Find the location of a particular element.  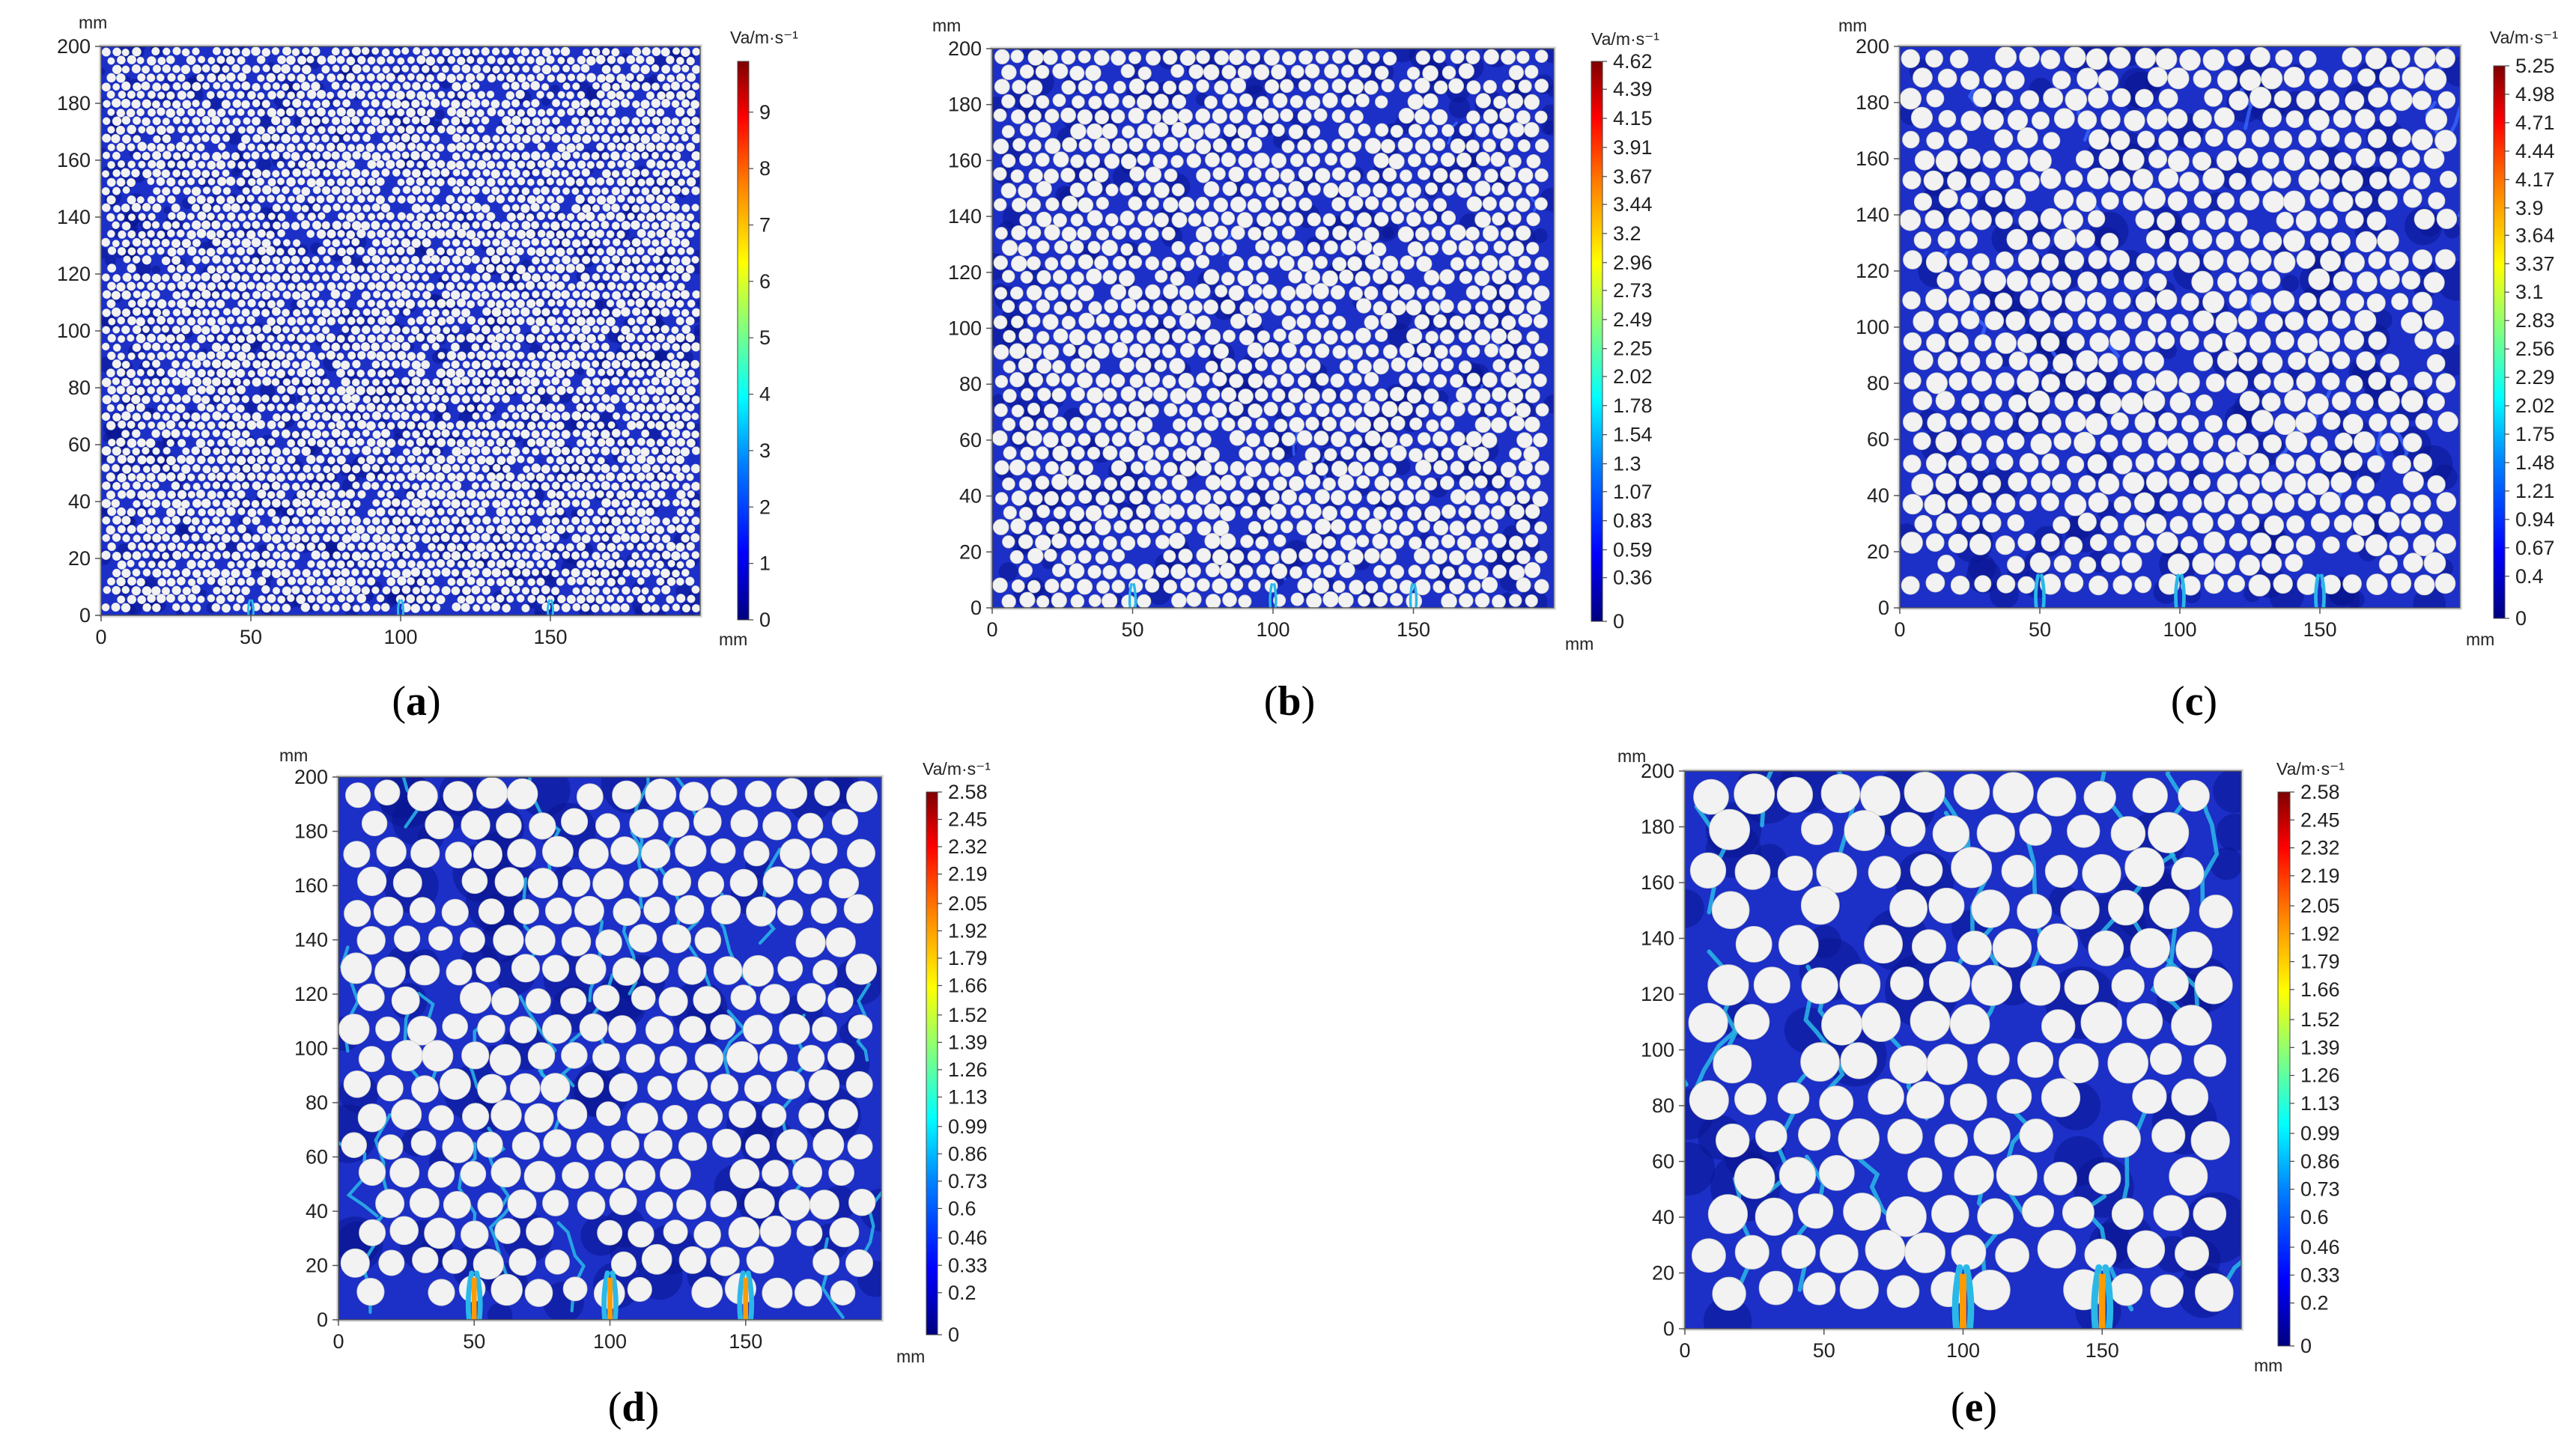

fluid-low-velocity-zone is located at coordinates (1399, 335).